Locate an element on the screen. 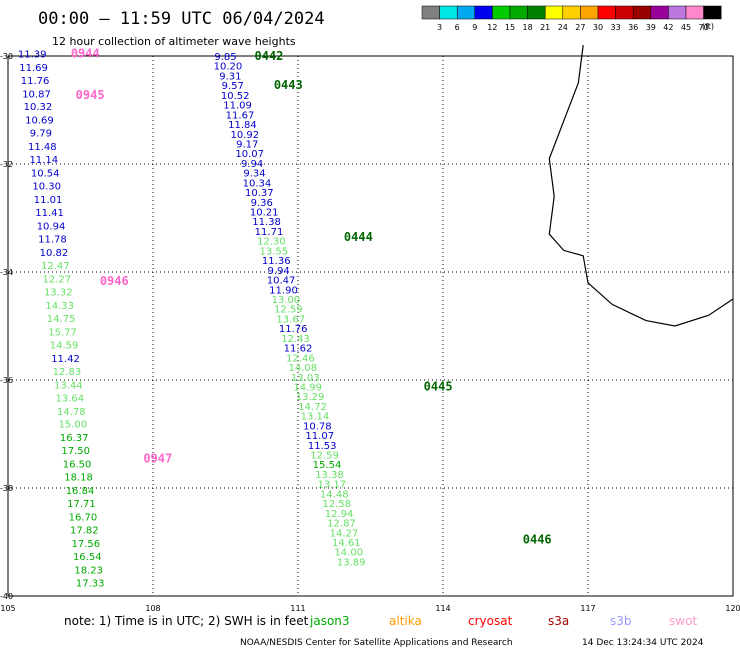 The image size is (740, 650). lat-tick-label: -32 is located at coordinates (6, 164).